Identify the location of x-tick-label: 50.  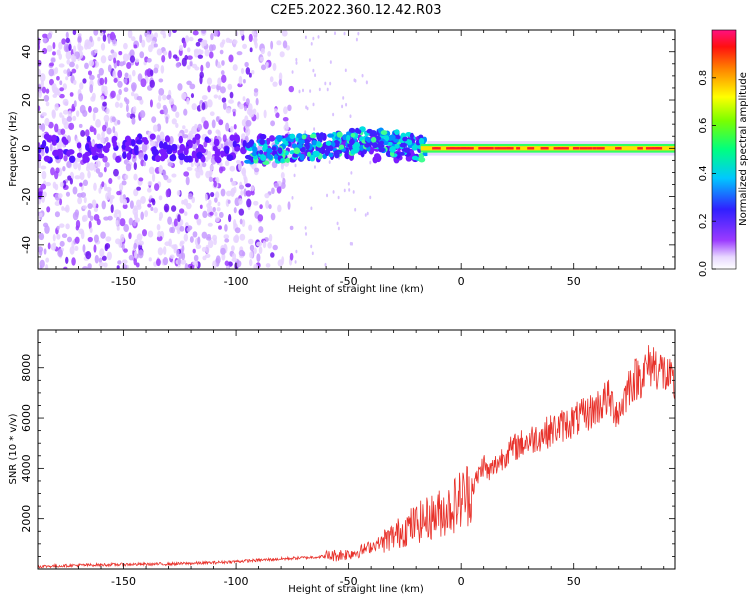
(574, 581).